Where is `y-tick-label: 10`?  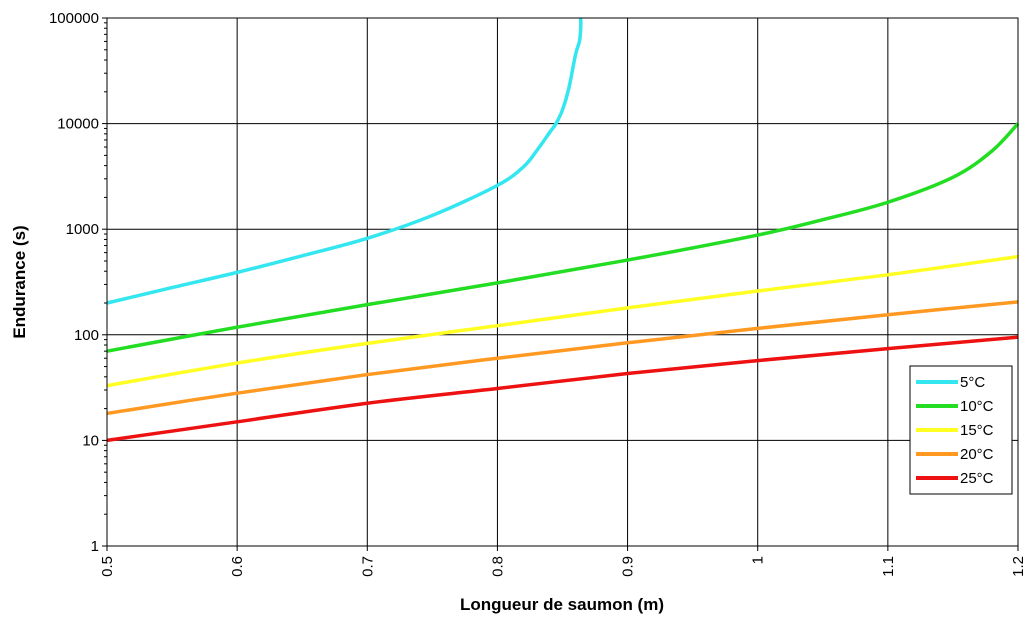 y-tick-label: 10 is located at coordinates (90, 440).